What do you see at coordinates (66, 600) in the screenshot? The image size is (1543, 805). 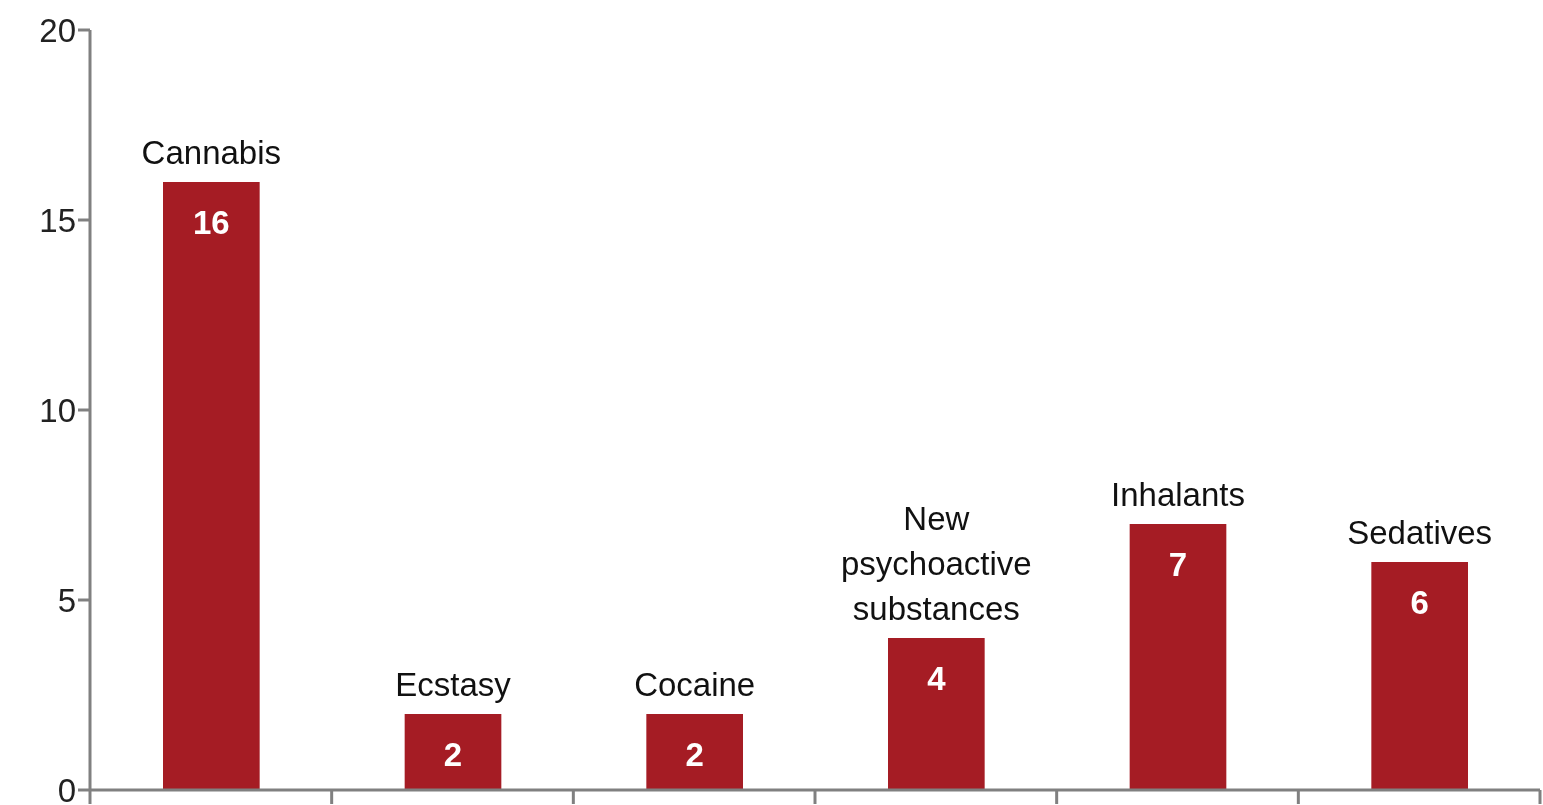 I see `y-tick-label: 5` at bounding box center [66, 600].